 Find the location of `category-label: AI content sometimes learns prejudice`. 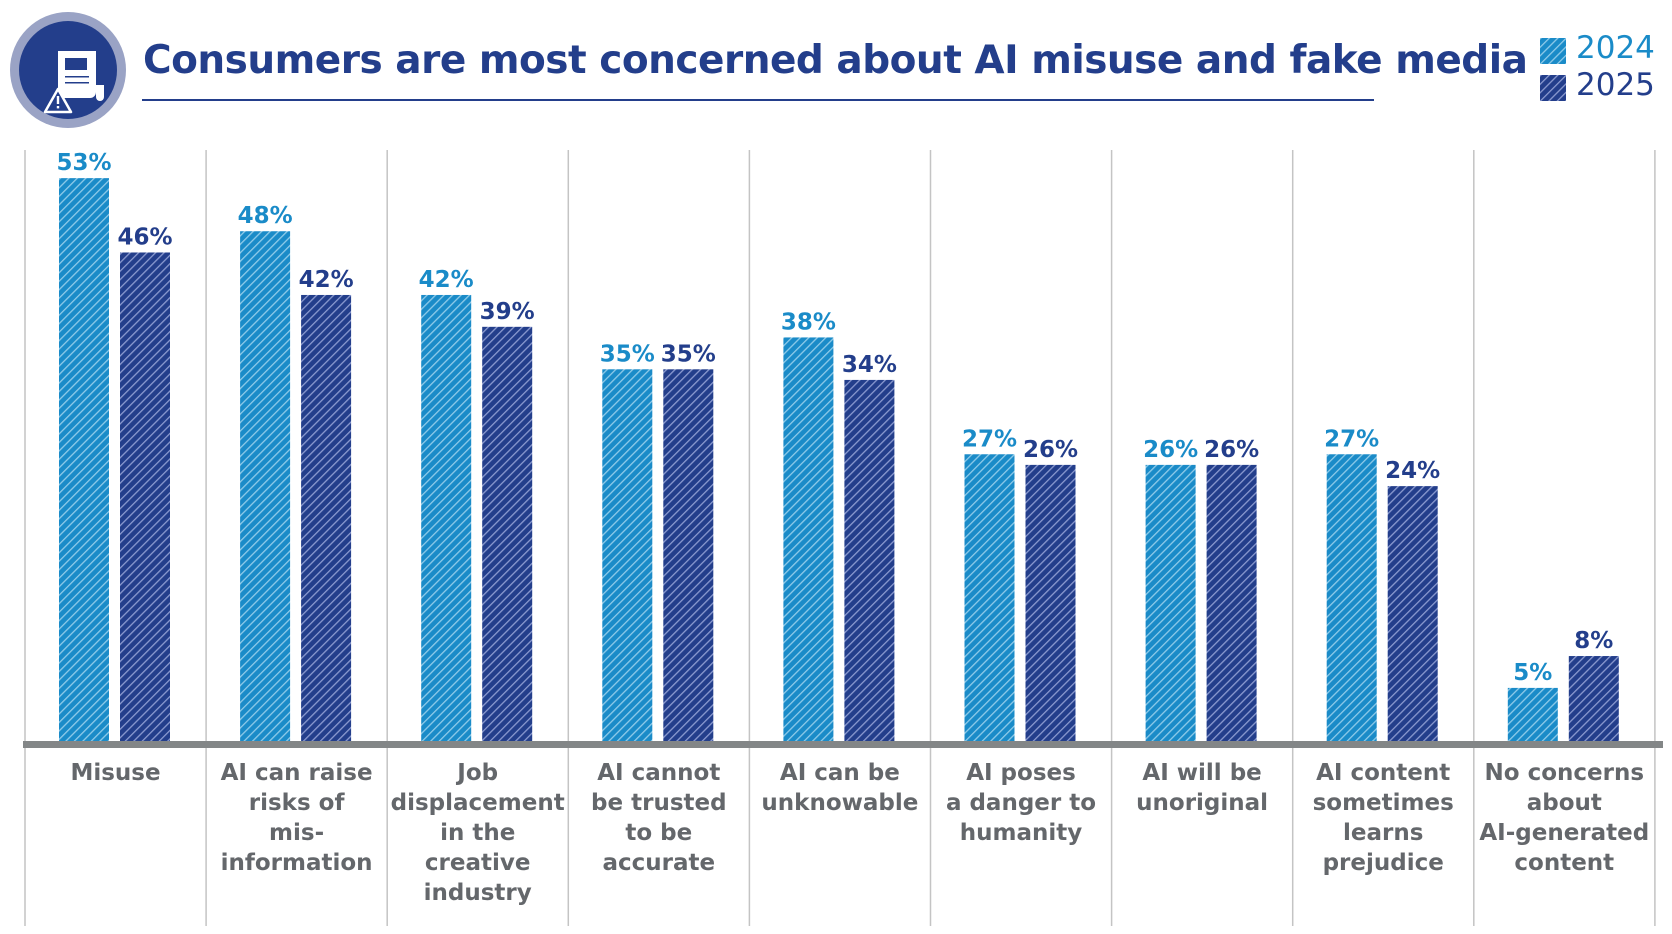

category-label: AI content sometimes learns prejudice is located at coordinates (1383, 818).